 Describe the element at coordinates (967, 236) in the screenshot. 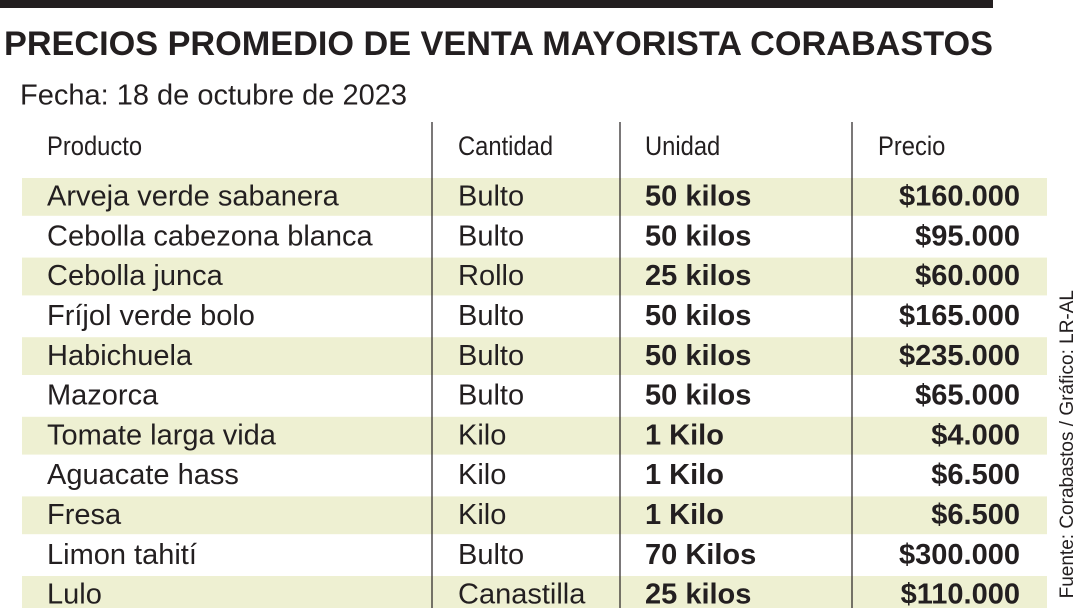

I see `price: $95.000` at that location.